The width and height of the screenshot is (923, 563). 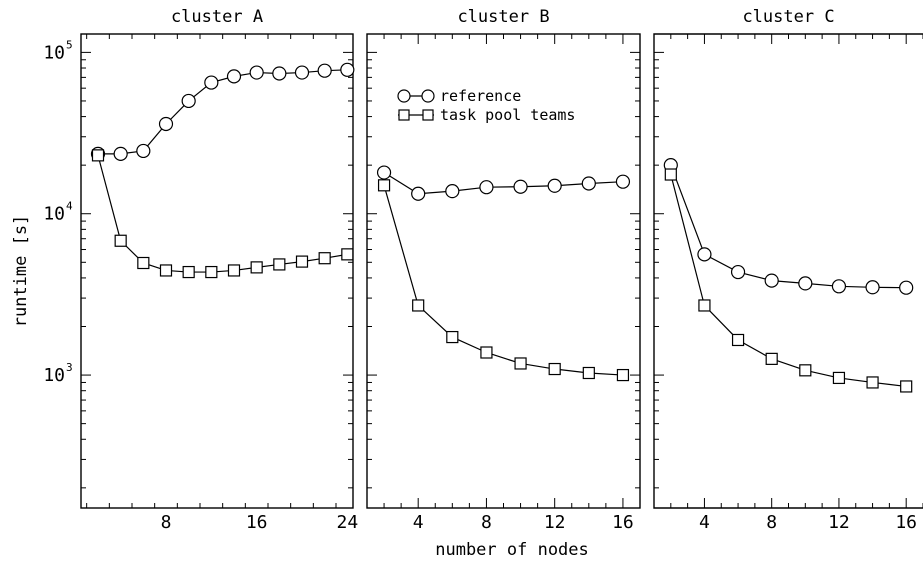 What do you see at coordinates (69, 44) in the screenshot?
I see `y-tick-label-exponent: 5` at bounding box center [69, 44].